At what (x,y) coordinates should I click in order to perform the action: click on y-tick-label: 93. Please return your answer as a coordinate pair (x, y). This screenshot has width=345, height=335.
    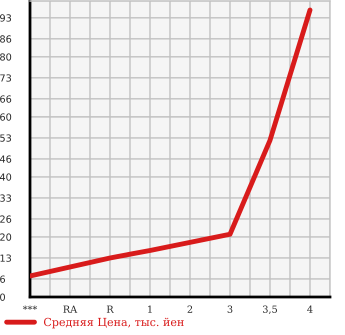
    Looking at the image, I should click on (6, 18).